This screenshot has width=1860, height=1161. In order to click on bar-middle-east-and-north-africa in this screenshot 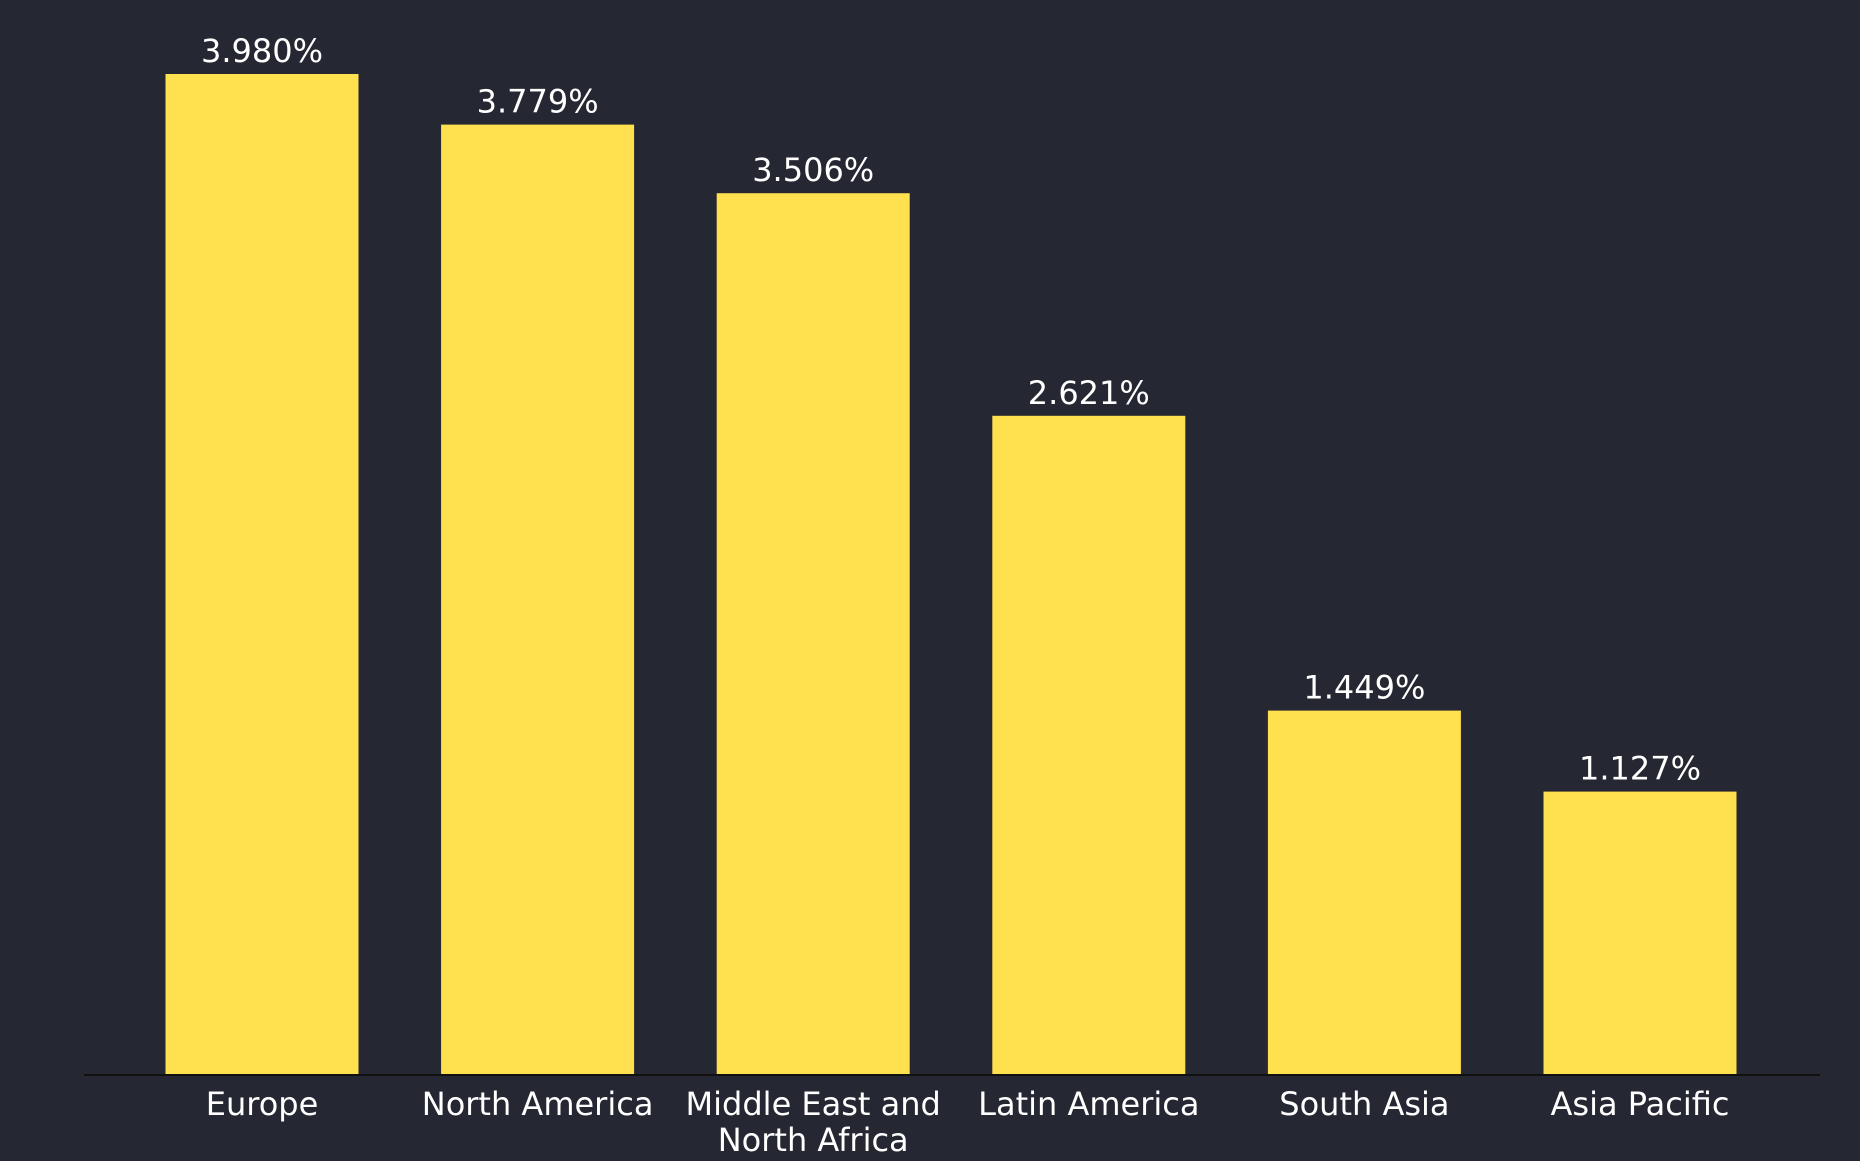, I will do `click(813, 634)`.